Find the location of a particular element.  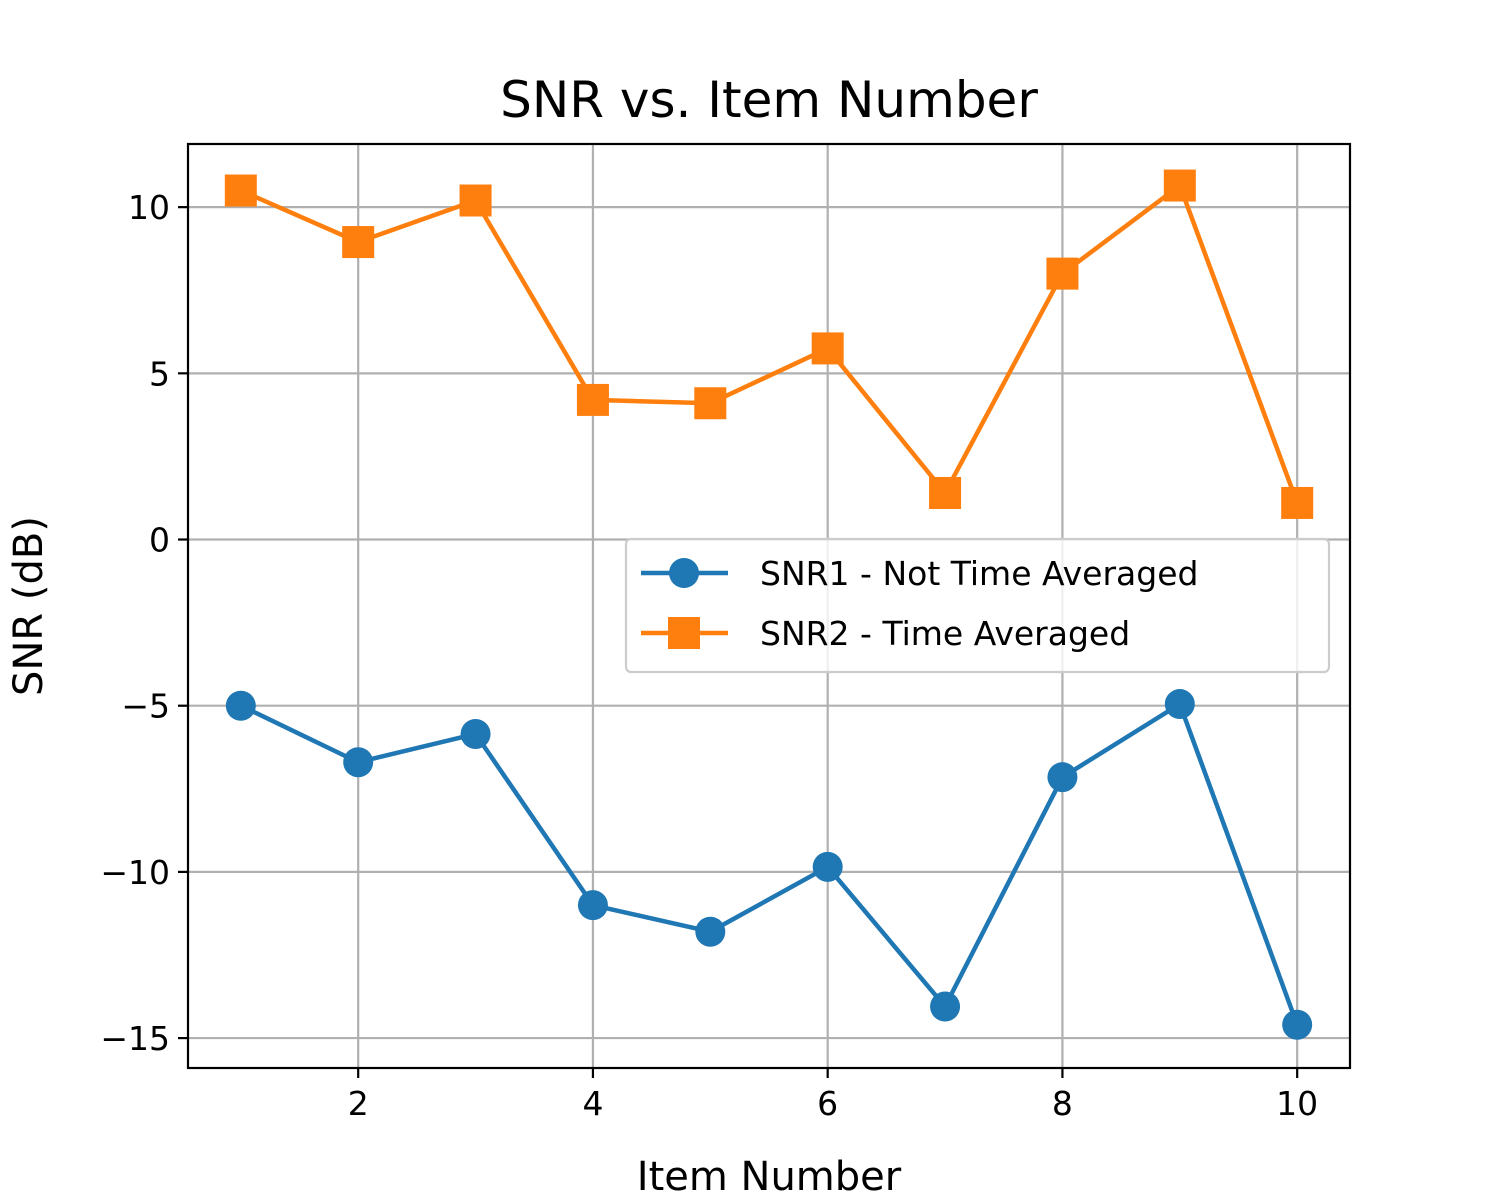

legend-entry: SNR2 - Time Averaged is located at coordinates (885, 633).